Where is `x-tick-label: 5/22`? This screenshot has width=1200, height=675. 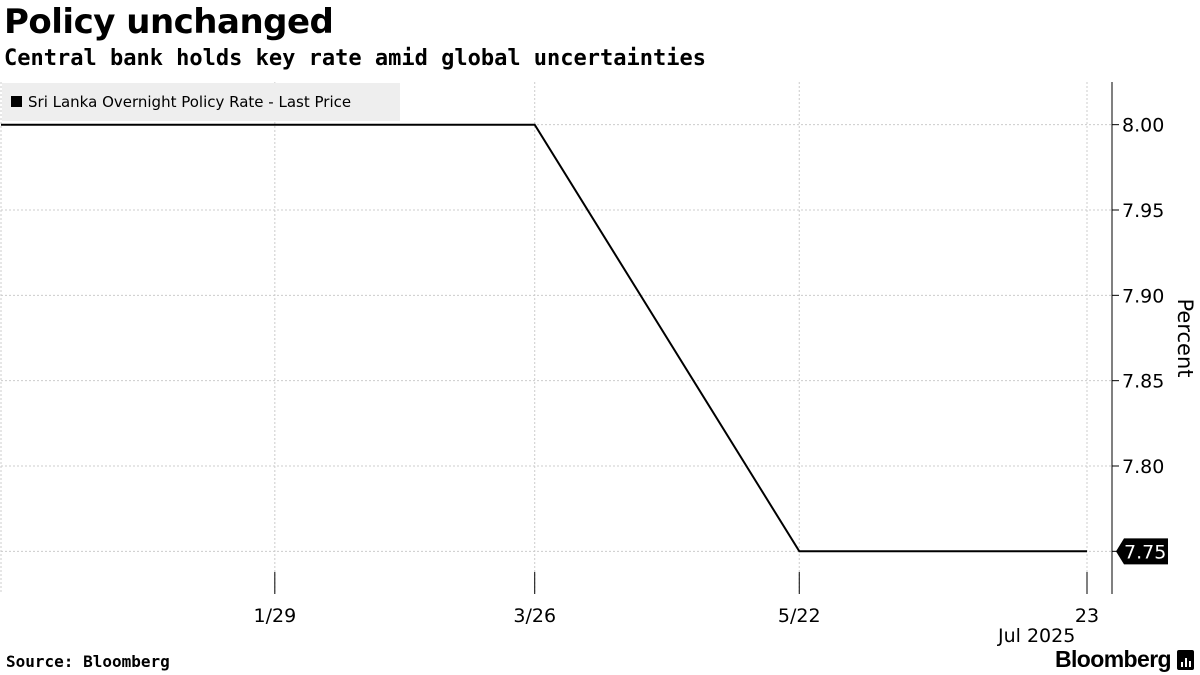
x-tick-label: 5/22 is located at coordinates (799, 616).